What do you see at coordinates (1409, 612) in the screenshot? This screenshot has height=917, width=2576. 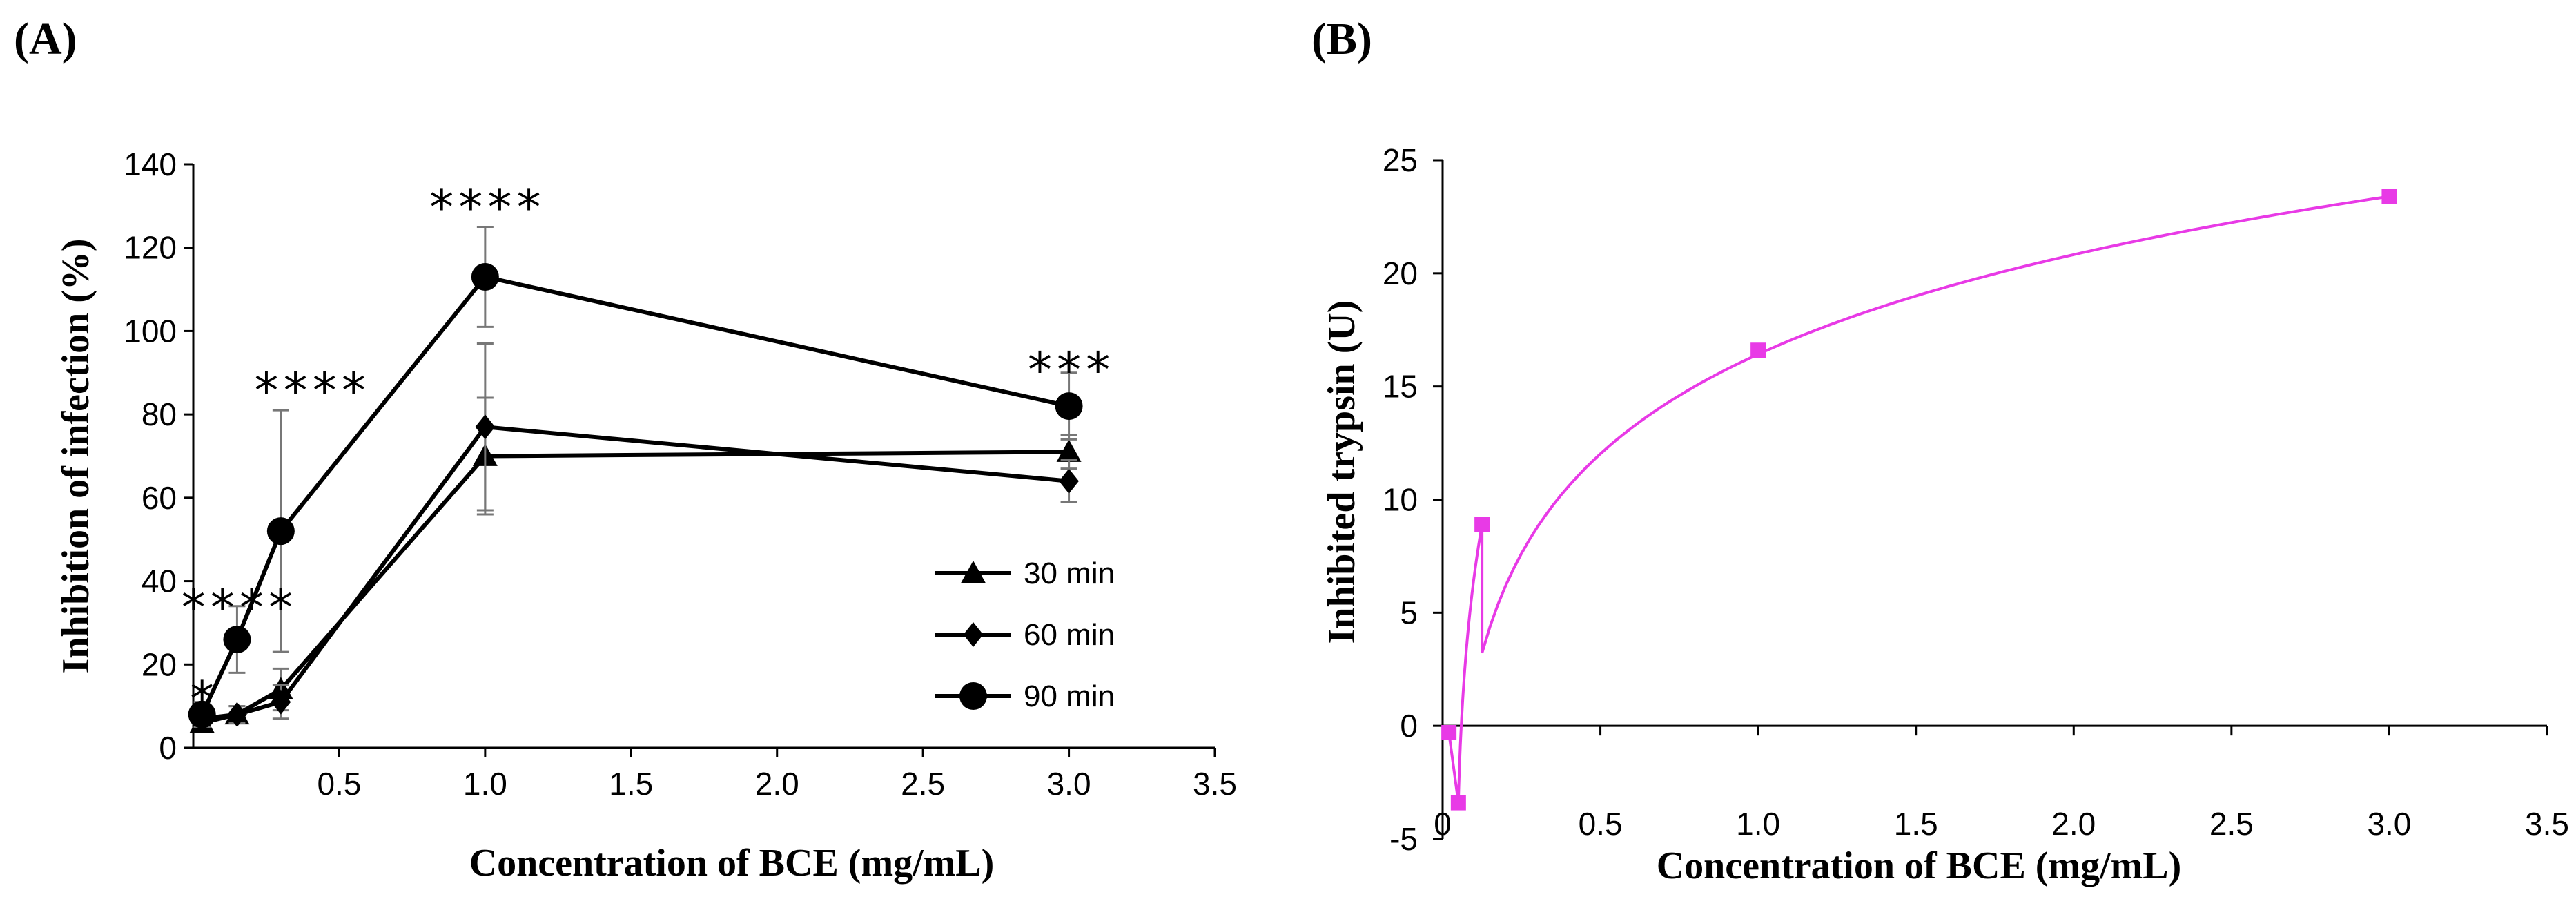 I see `y-tick-label: 5` at bounding box center [1409, 612].